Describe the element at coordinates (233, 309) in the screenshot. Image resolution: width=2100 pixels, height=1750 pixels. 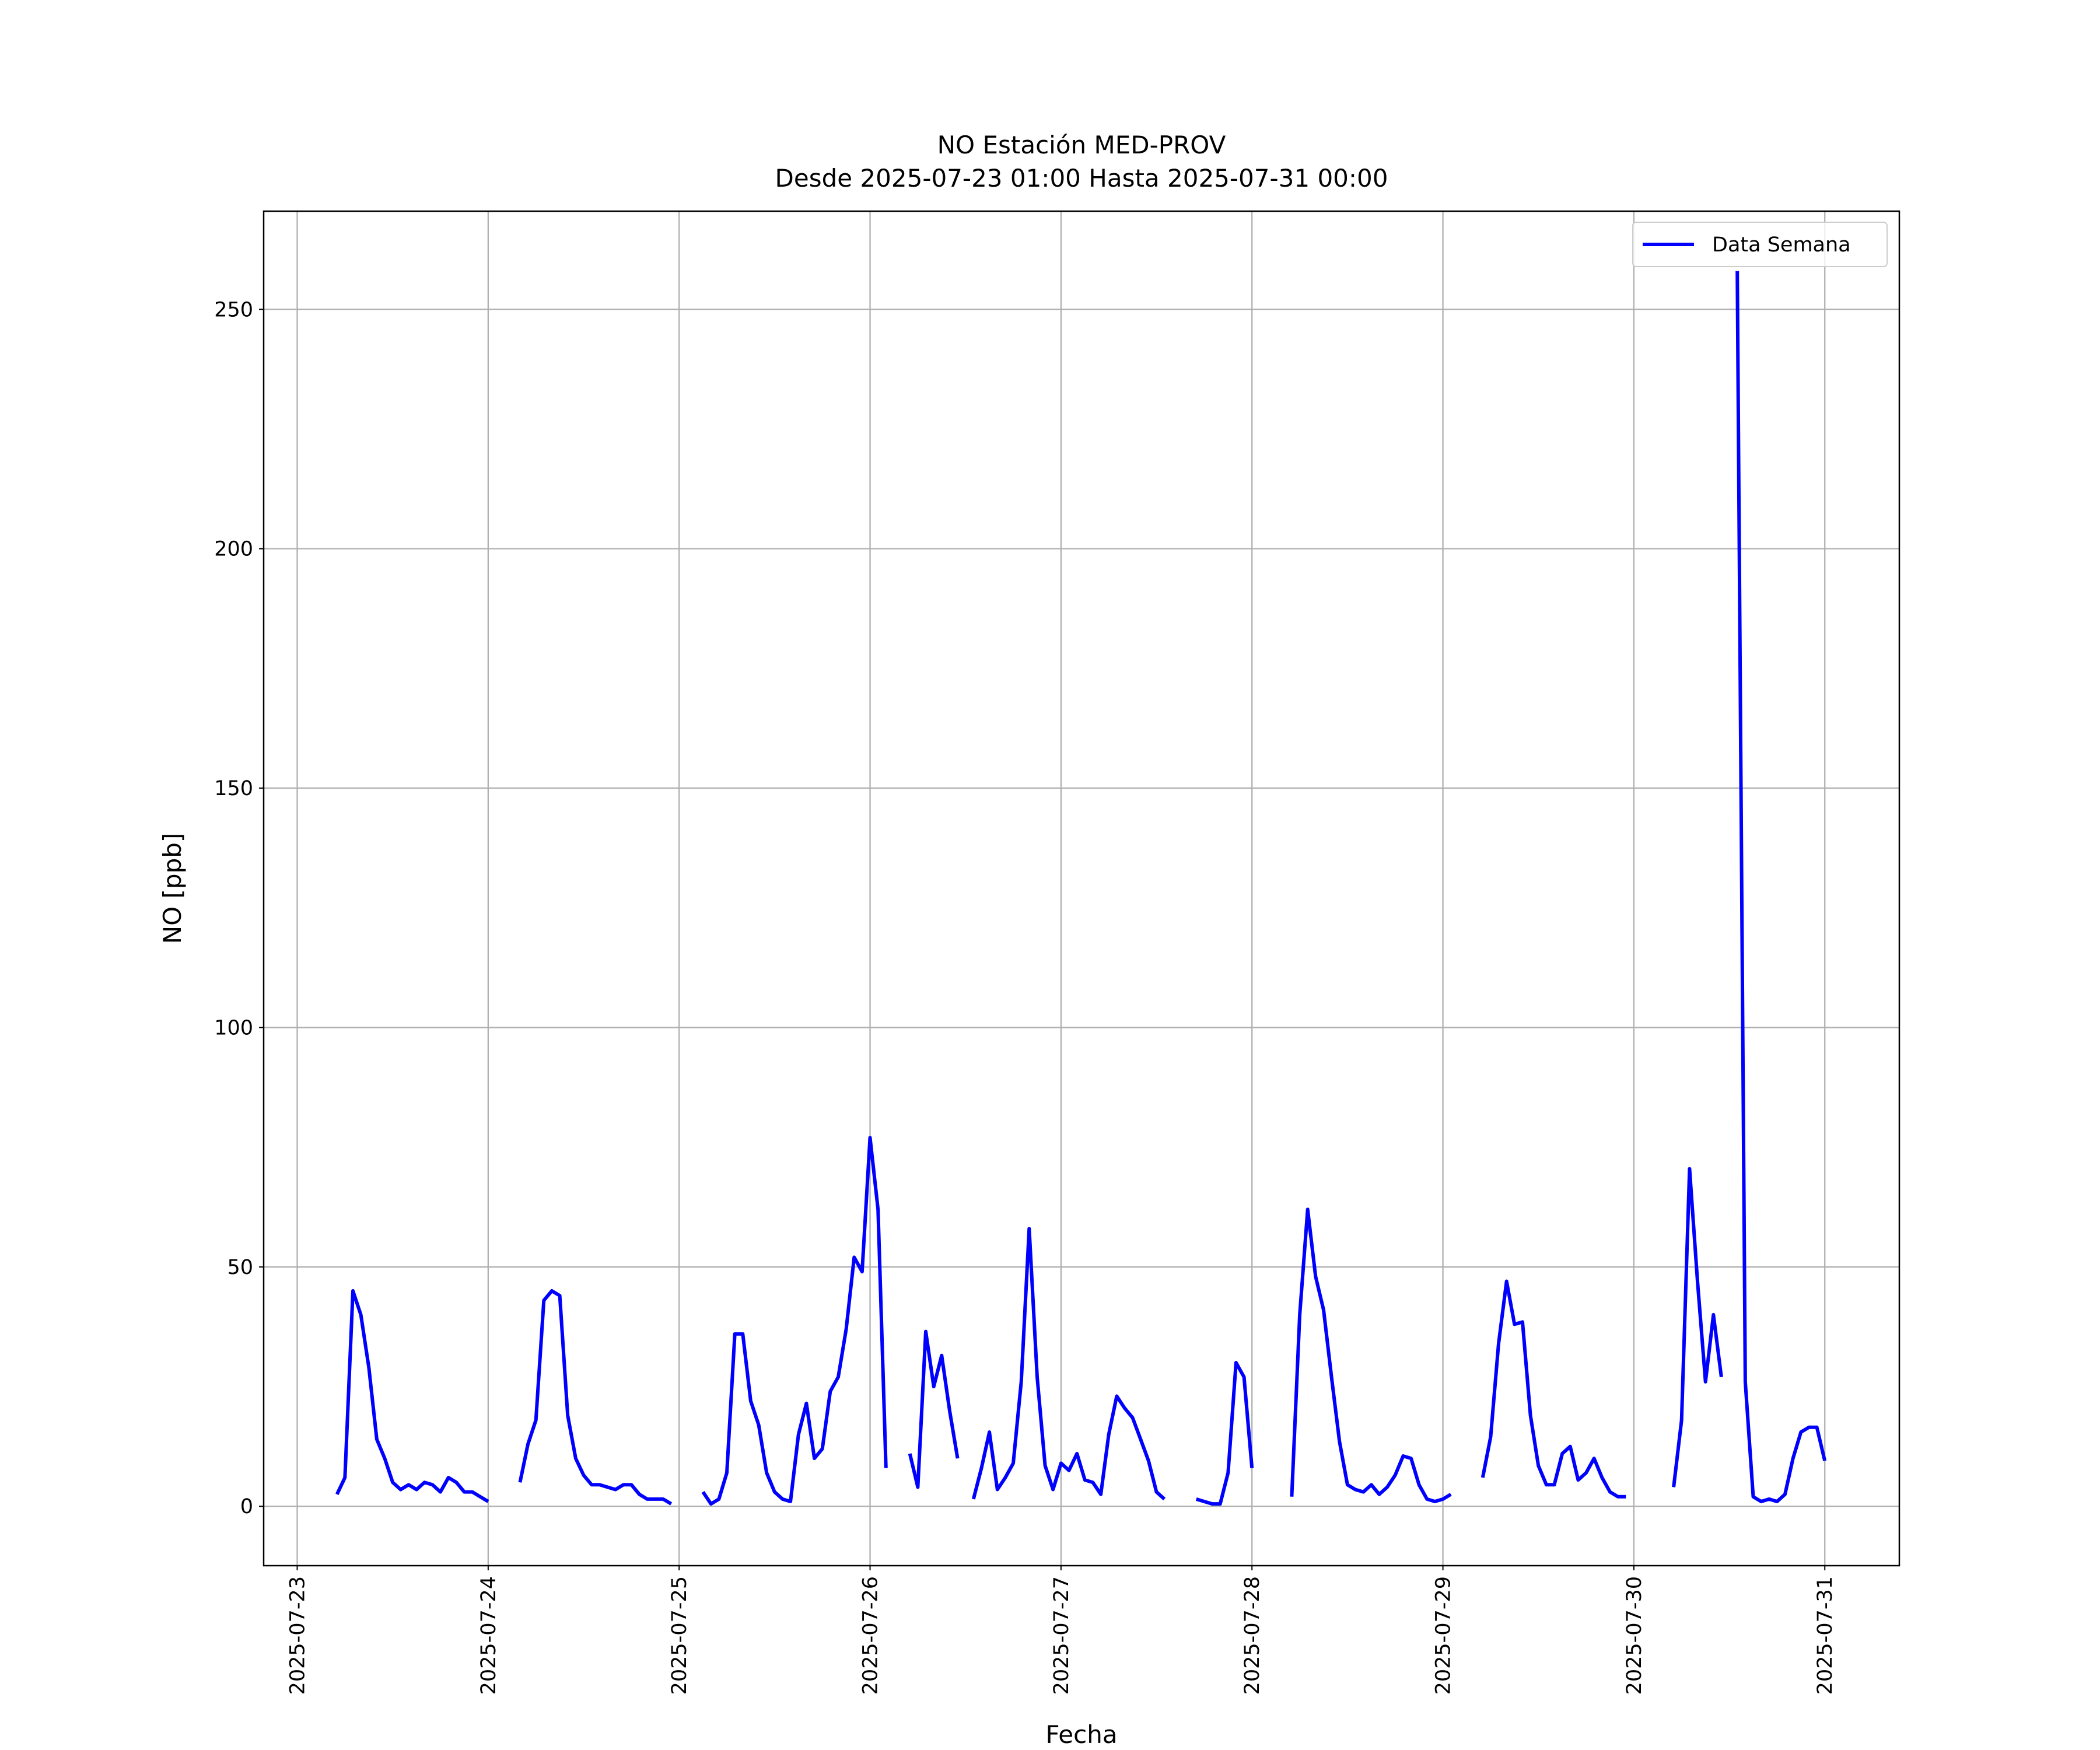
I see `y-tick-label: 250` at that location.